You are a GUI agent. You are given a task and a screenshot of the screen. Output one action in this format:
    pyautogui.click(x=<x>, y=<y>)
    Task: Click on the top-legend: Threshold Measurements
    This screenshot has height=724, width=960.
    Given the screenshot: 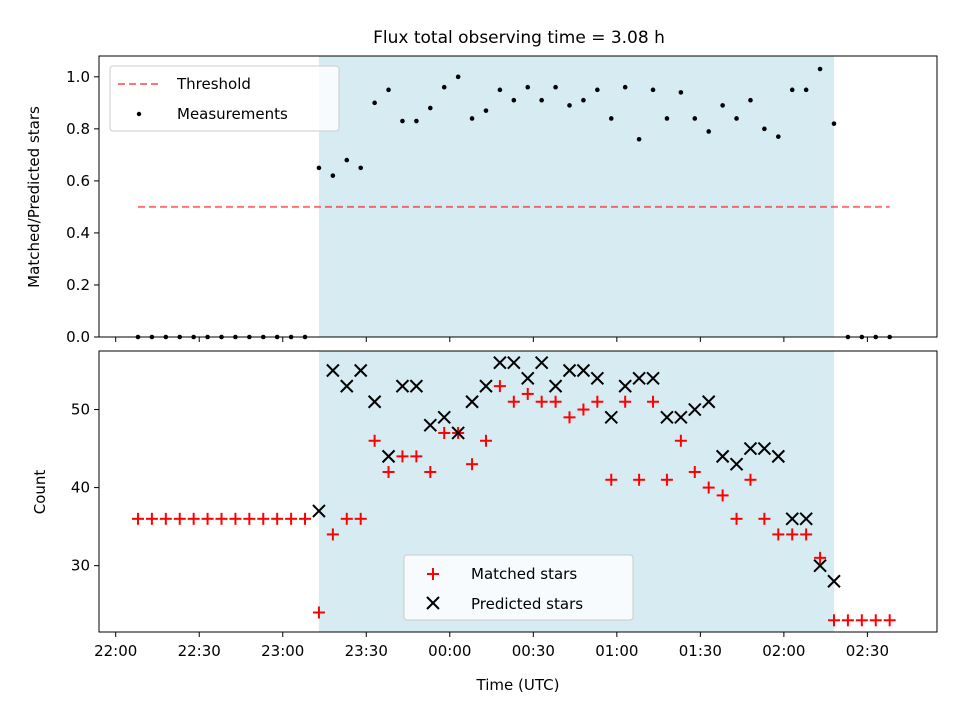 What is the action you would take?
    pyautogui.click(x=224, y=98)
    